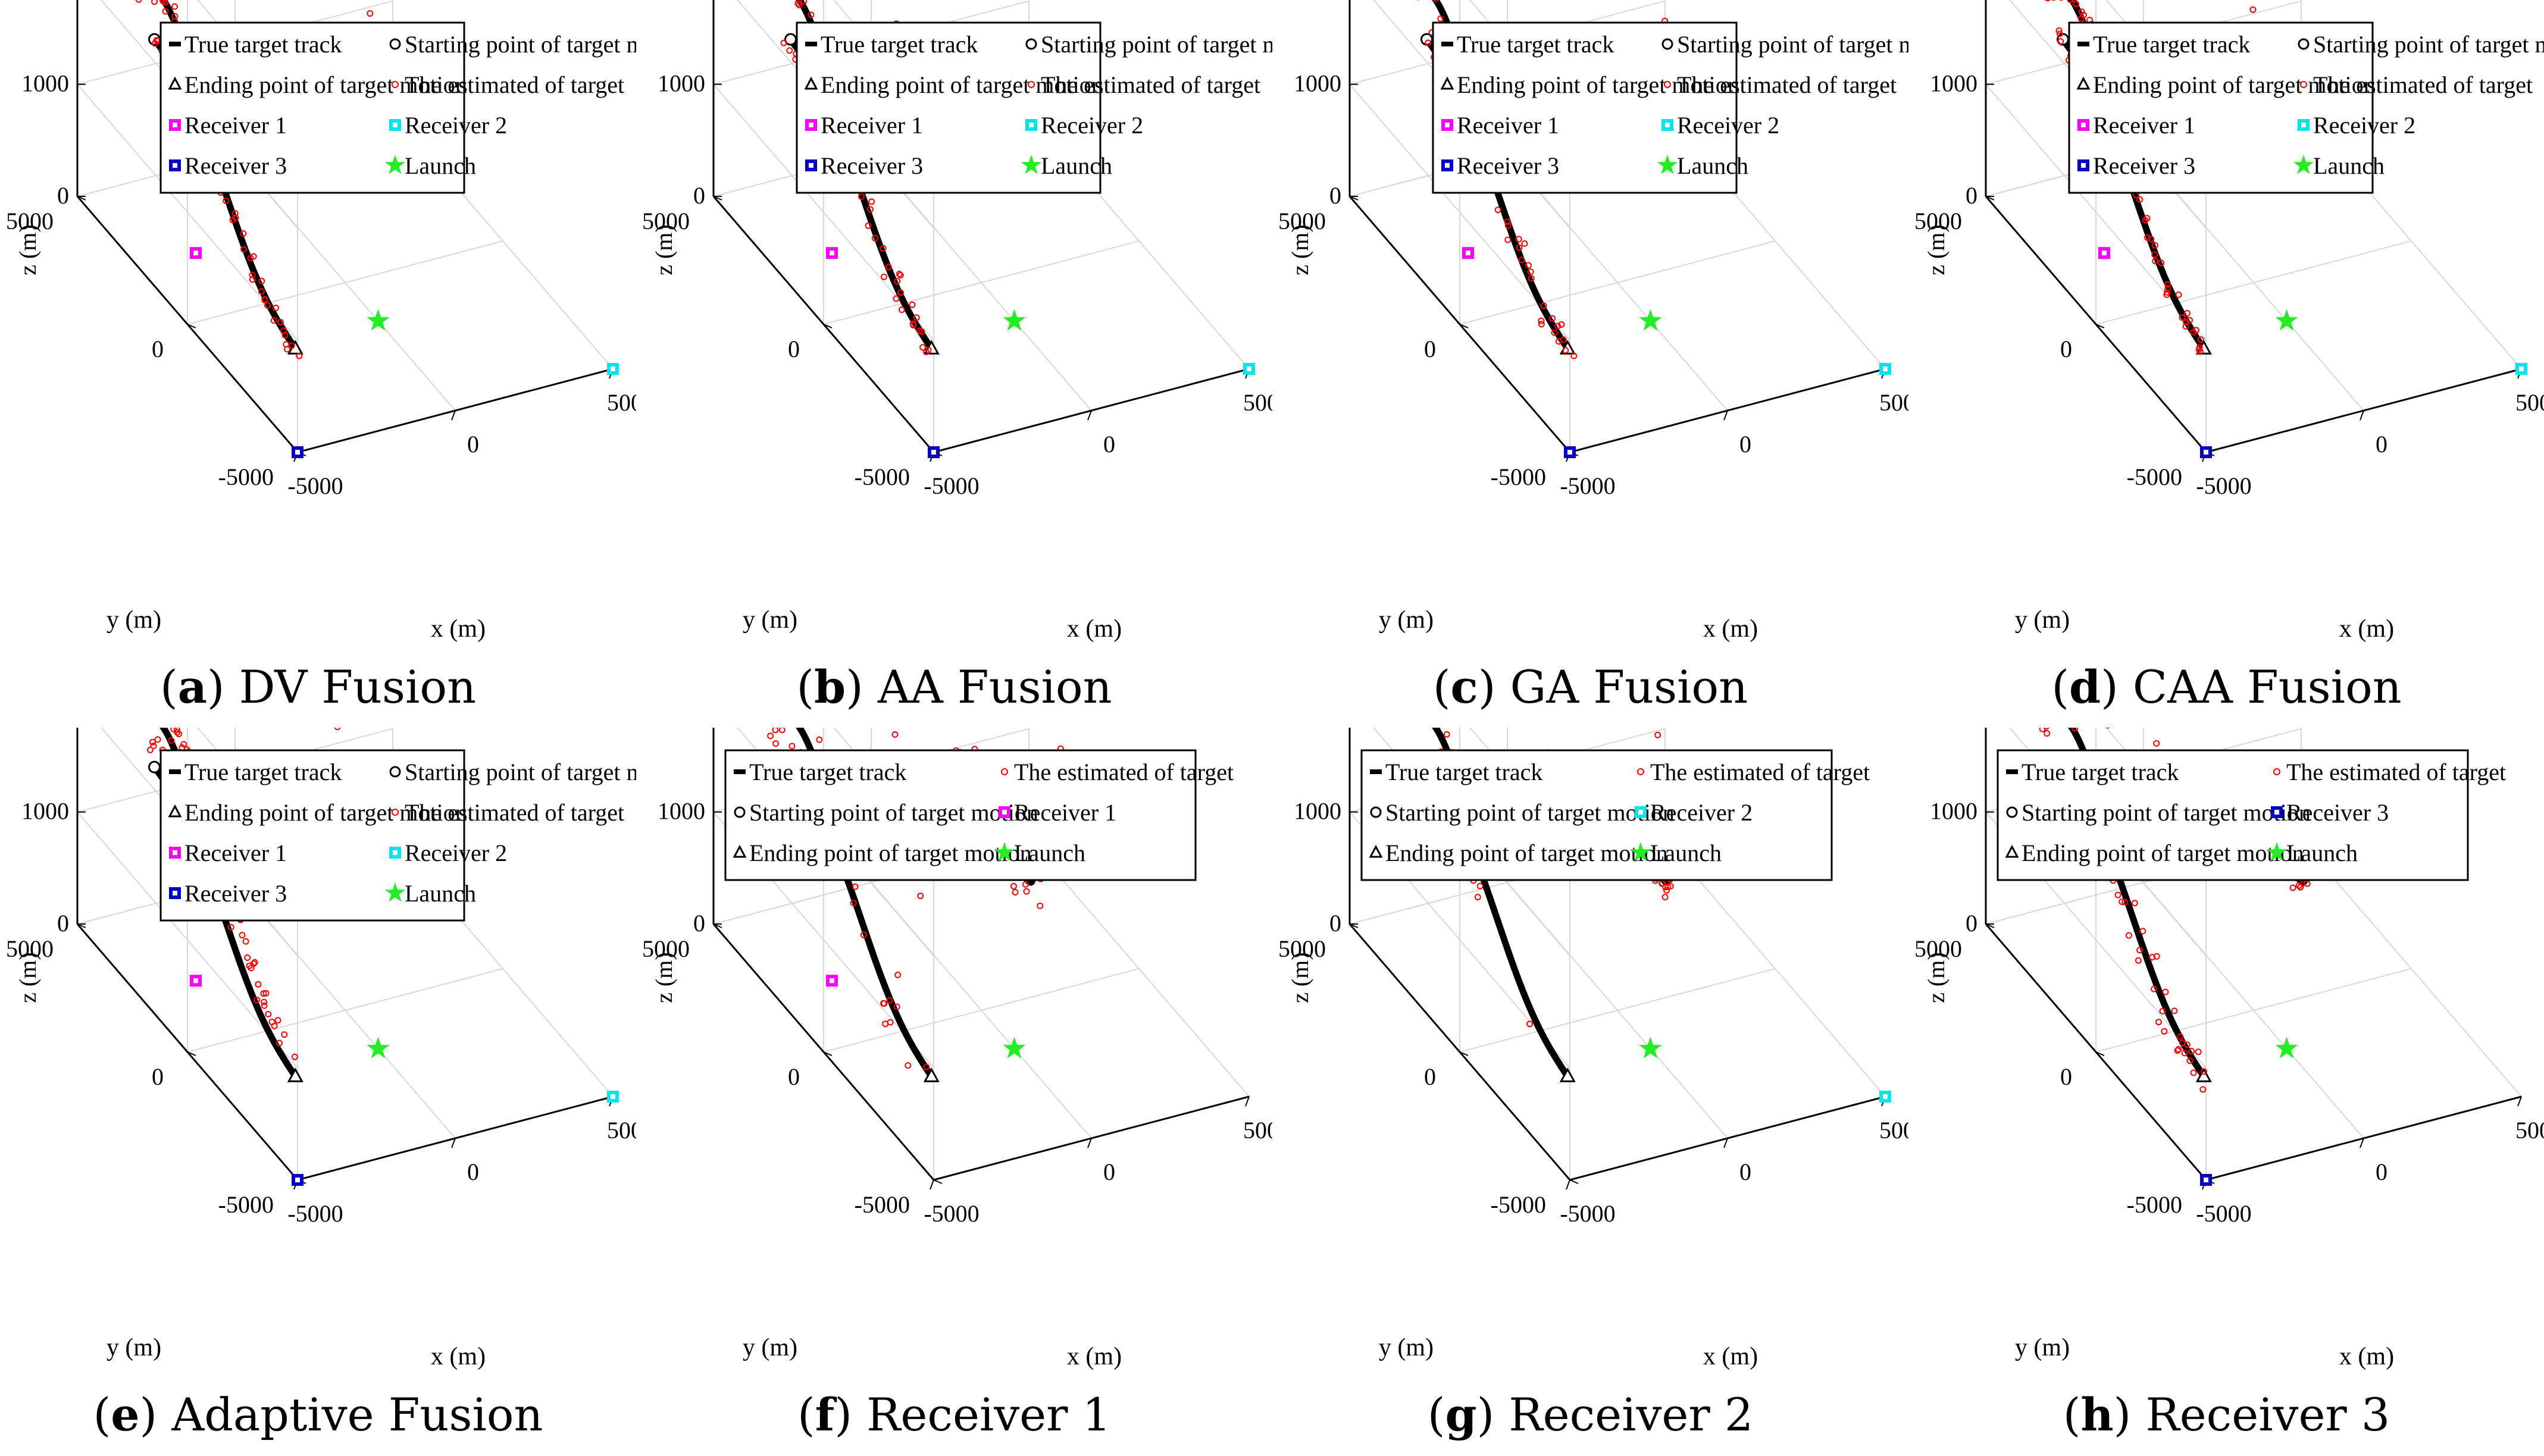  Describe the element at coordinates (1376, 812) in the screenshot. I see `legend-symbol-start` at that location.